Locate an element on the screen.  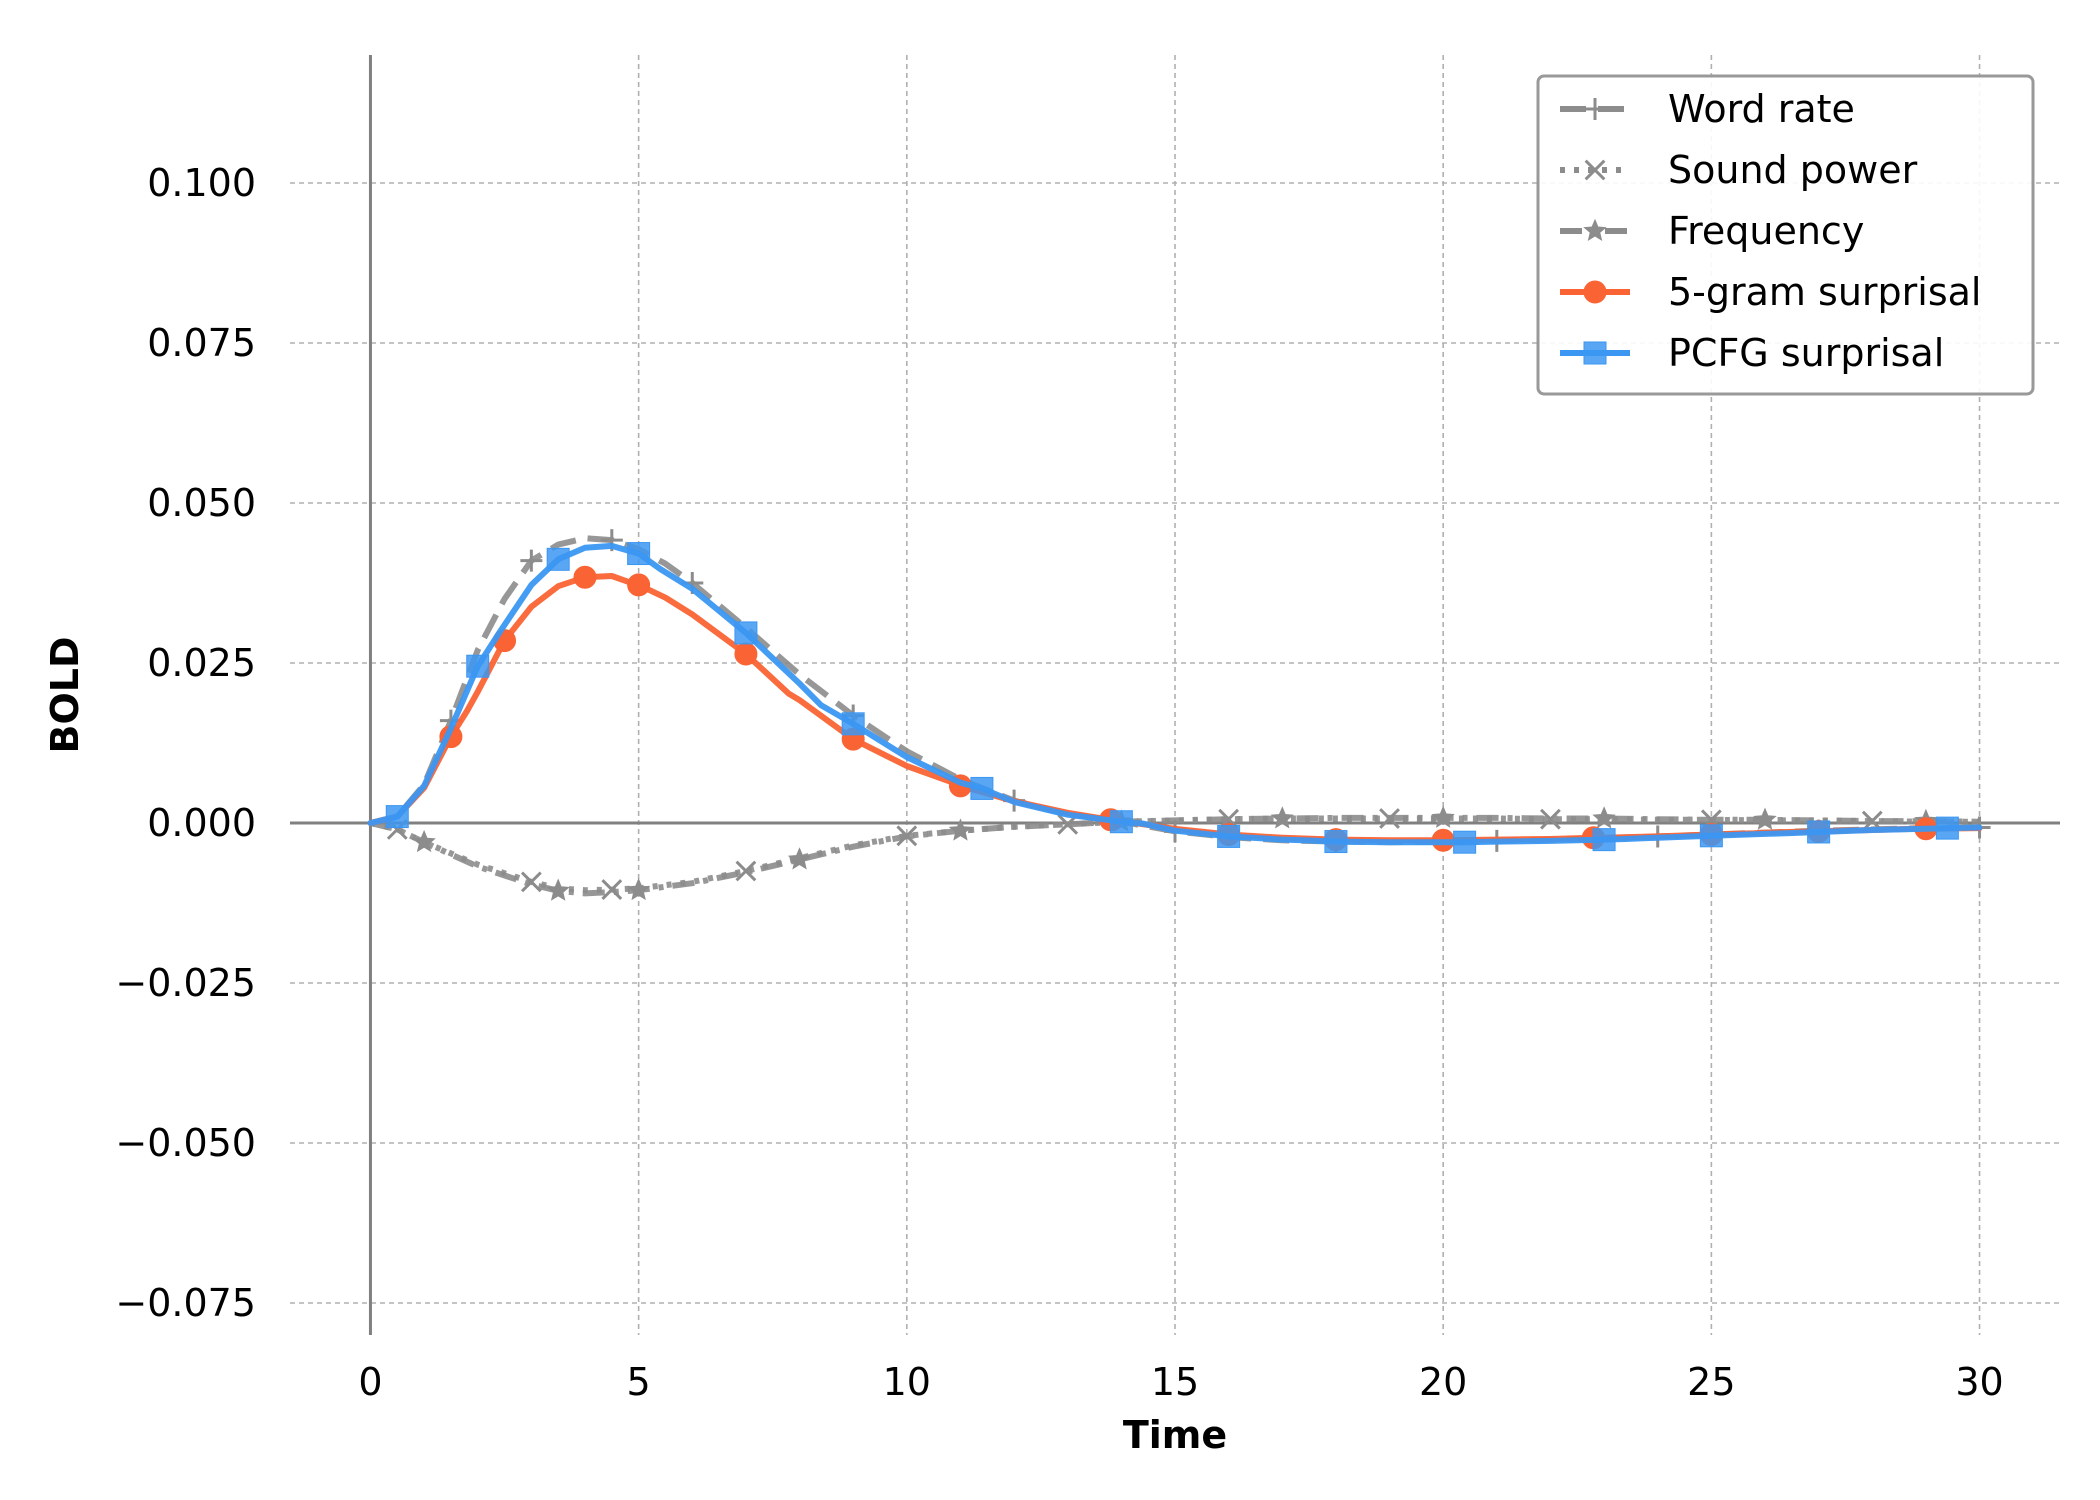
y-tick-label: −0.050 is located at coordinates (185, 1143).